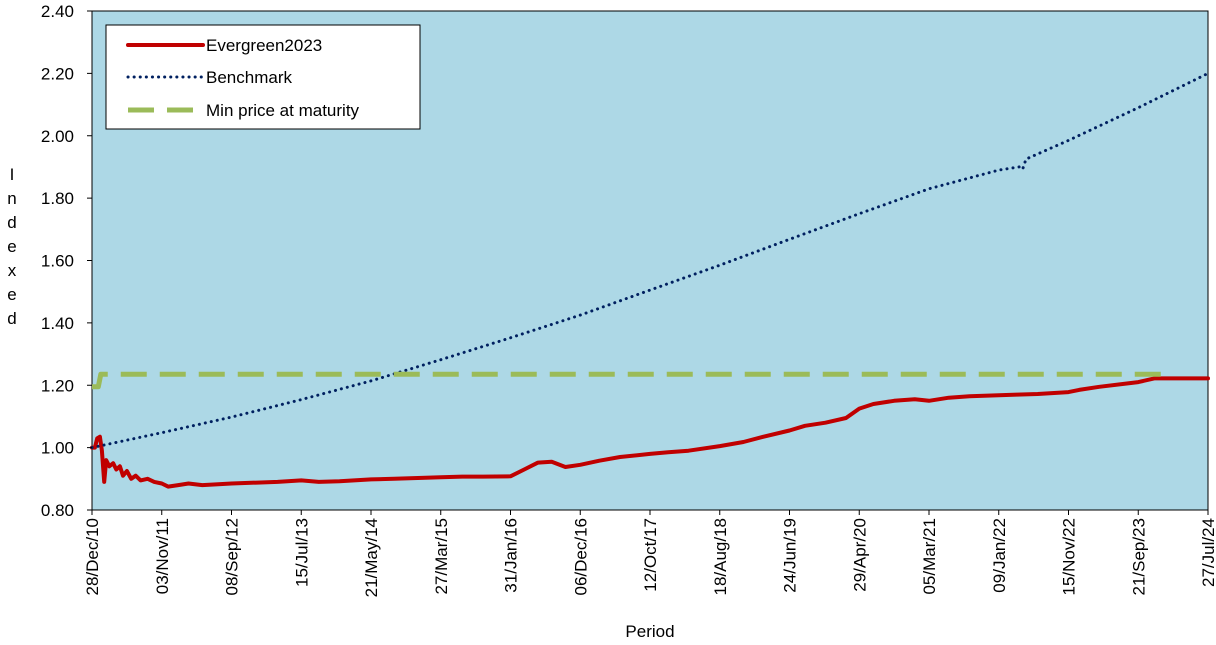  Describe the element at coordinates (57, 136) in the screenshot. I see `y-tick-label: 2.00` at that location.